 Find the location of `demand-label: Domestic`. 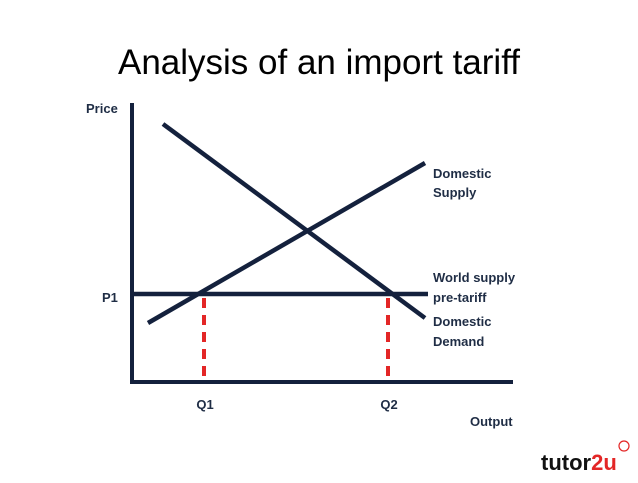

demand-label: Domestic is located at coordinates (462, 321).